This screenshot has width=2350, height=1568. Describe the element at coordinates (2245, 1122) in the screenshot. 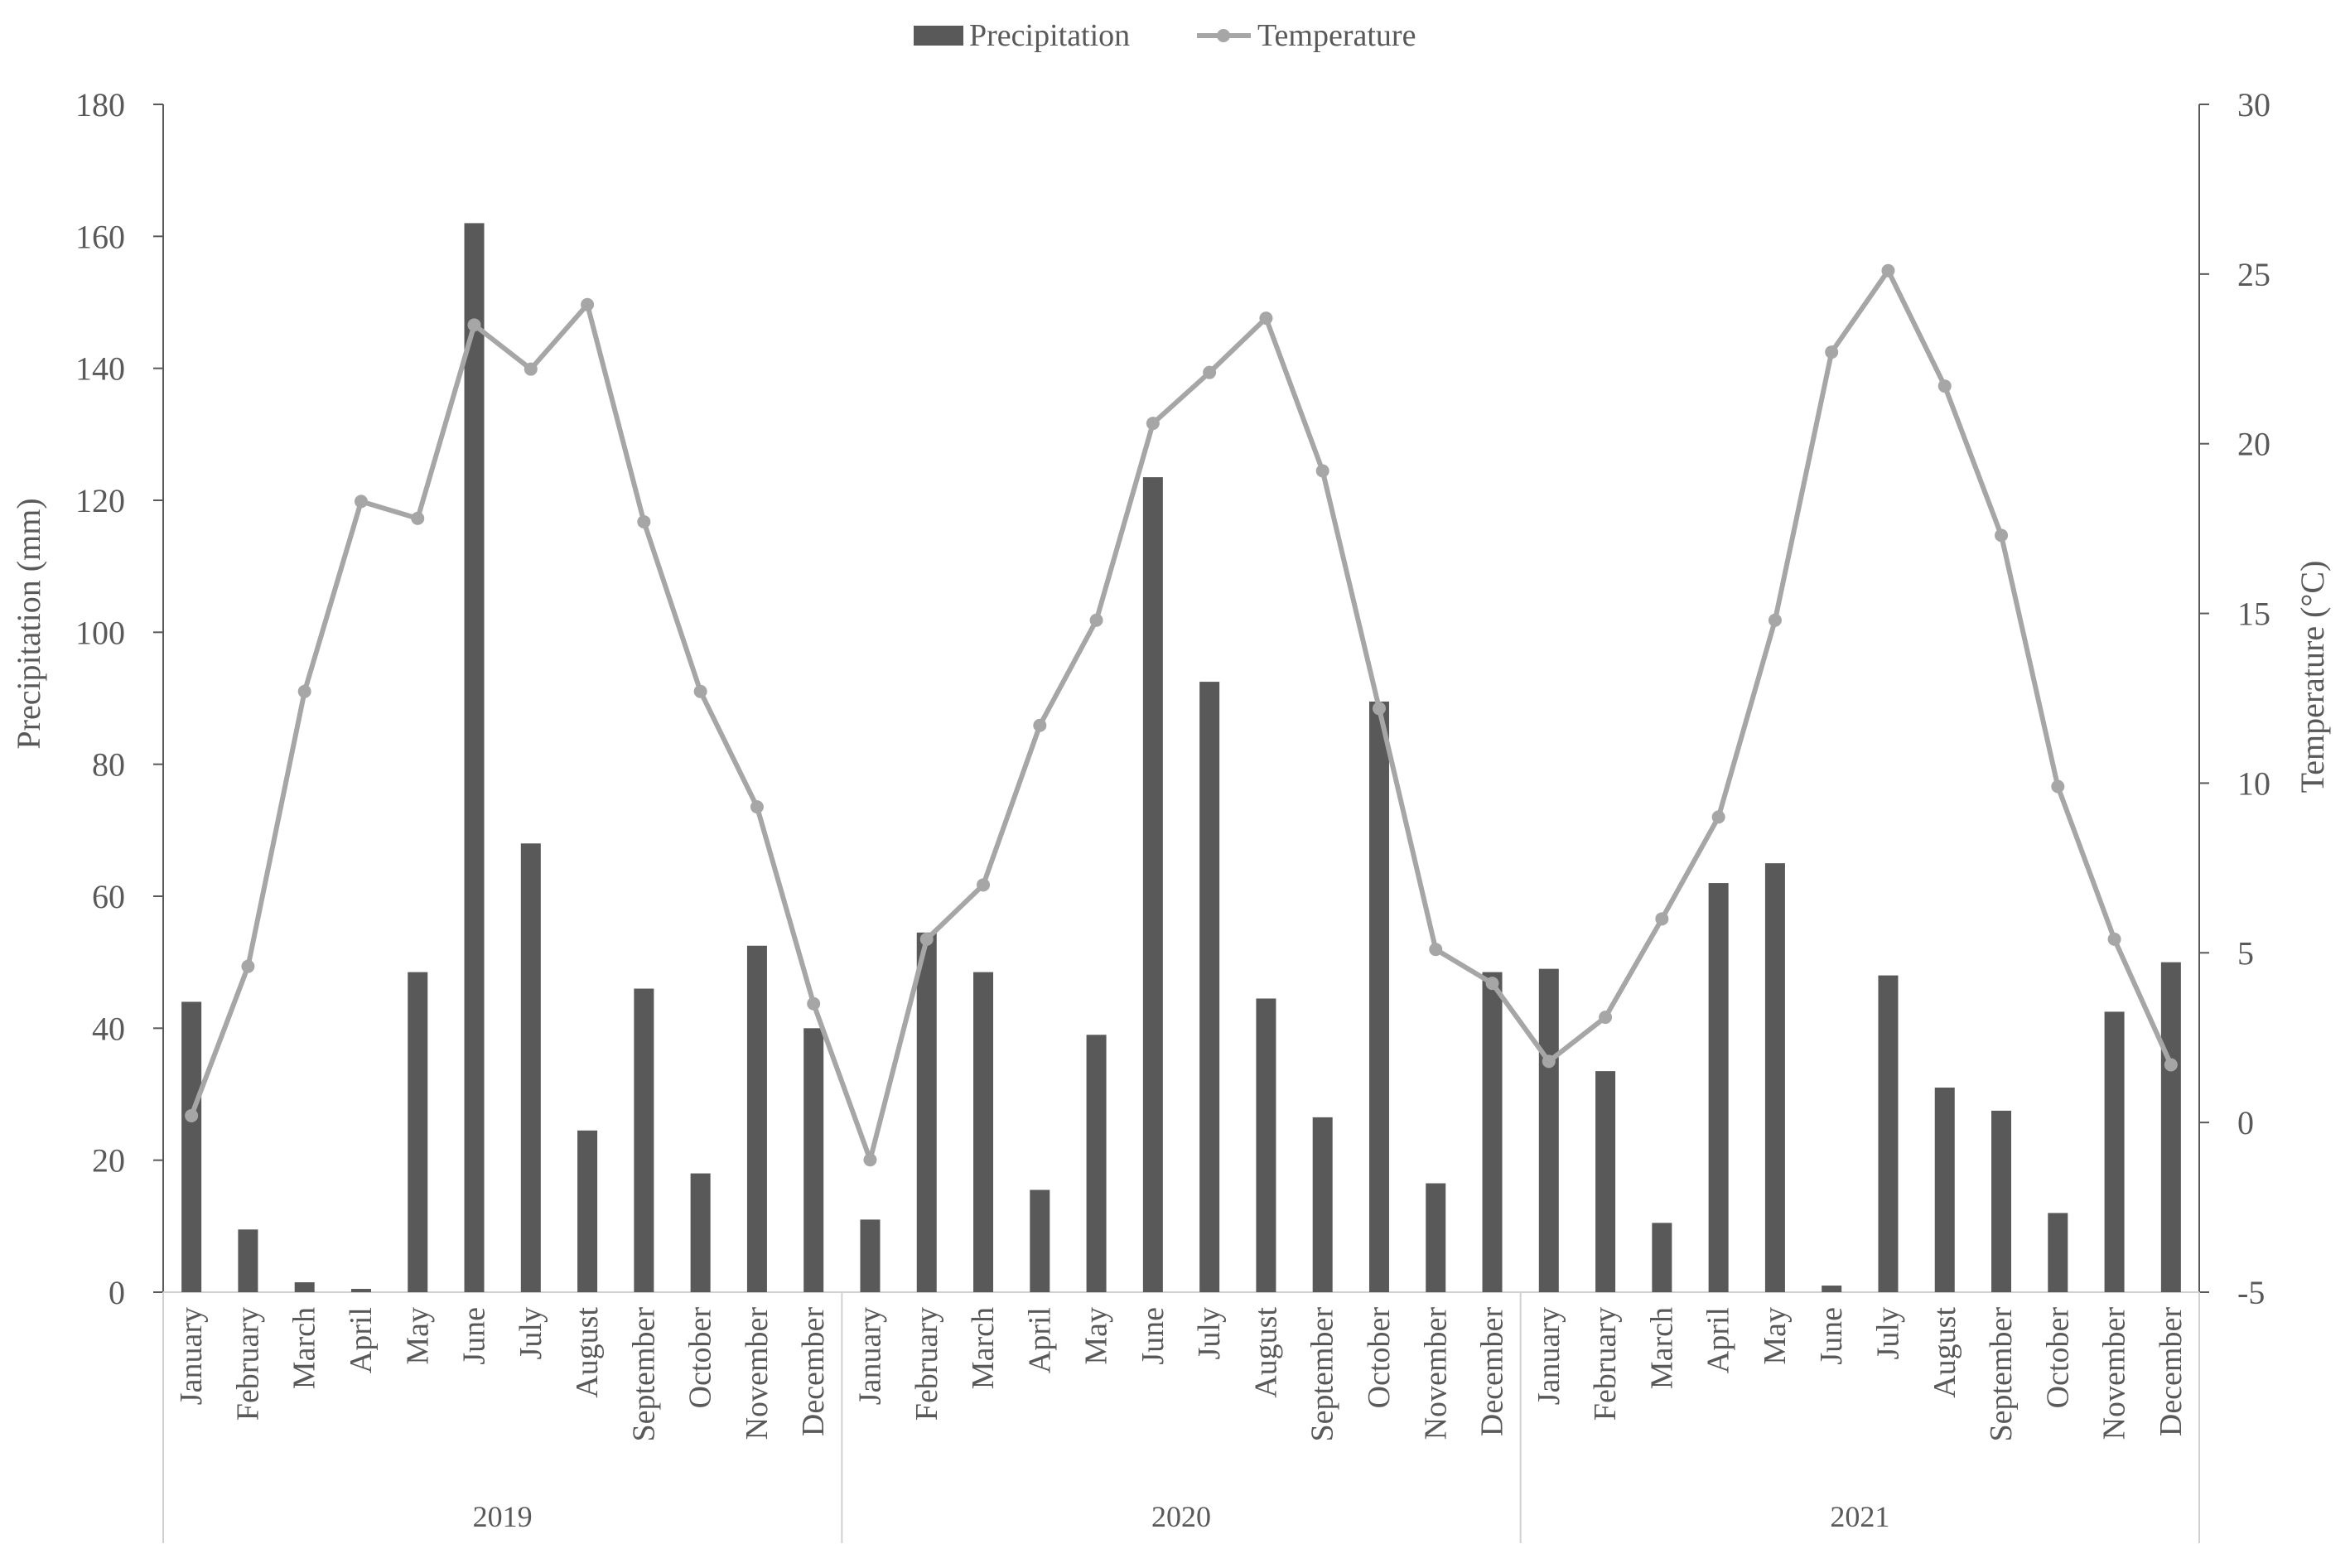

I see `y-axis-right-tick-label: 0` at that location.